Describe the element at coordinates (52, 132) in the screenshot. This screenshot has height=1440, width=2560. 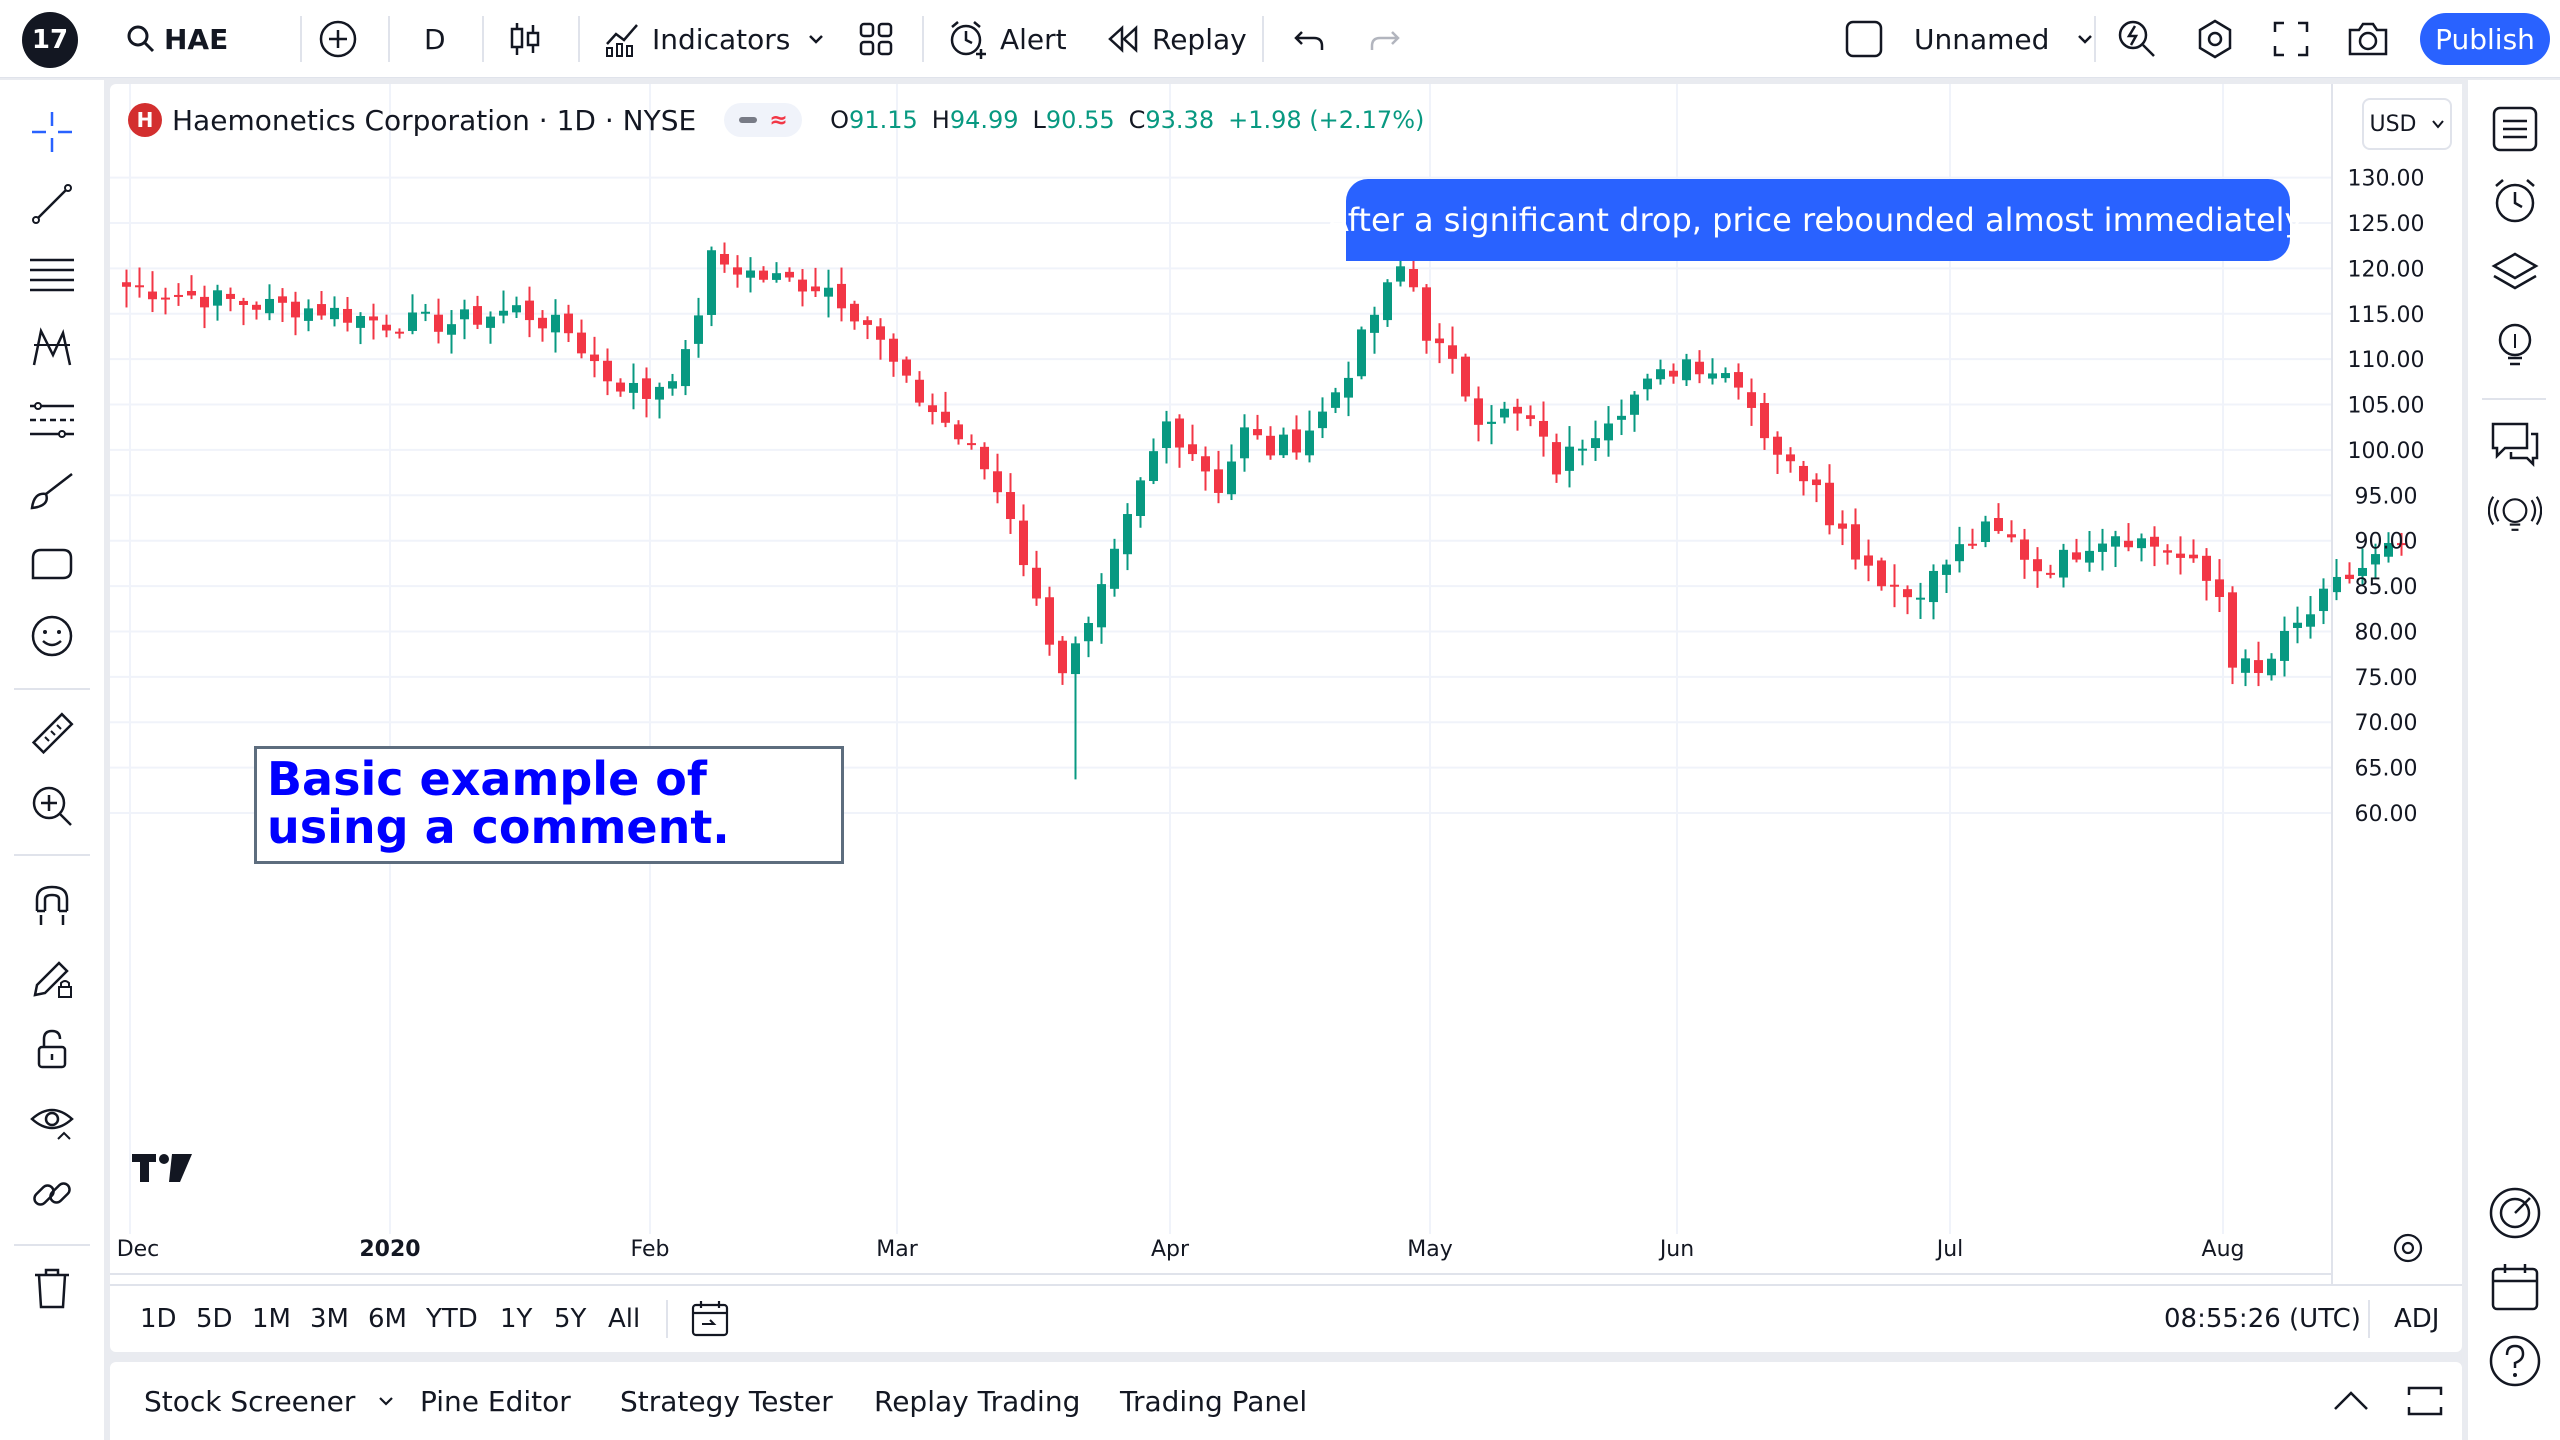
I see `crosshair-tool` at that location.